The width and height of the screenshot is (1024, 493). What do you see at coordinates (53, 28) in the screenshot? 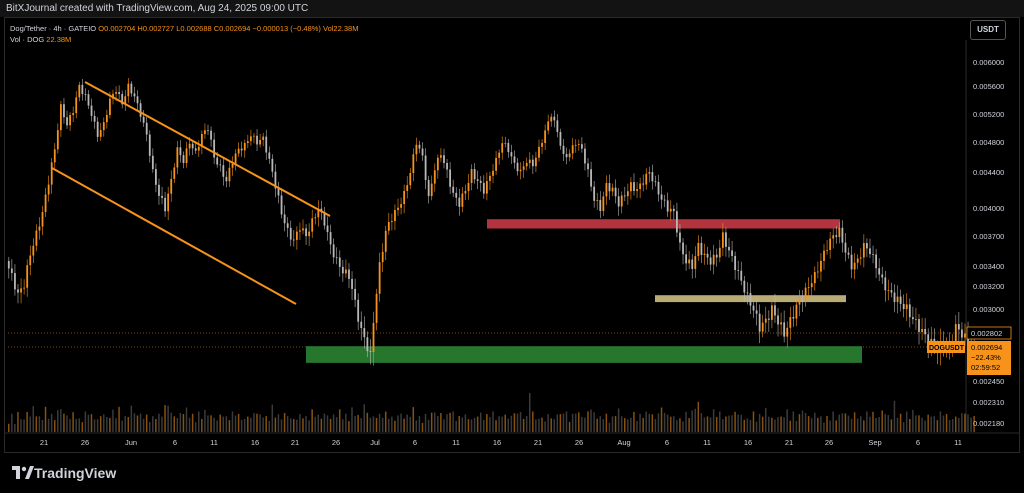
I see `symbol-title: Dog/Tether · 4h · GATEIO` at bounding box center [53, 28].